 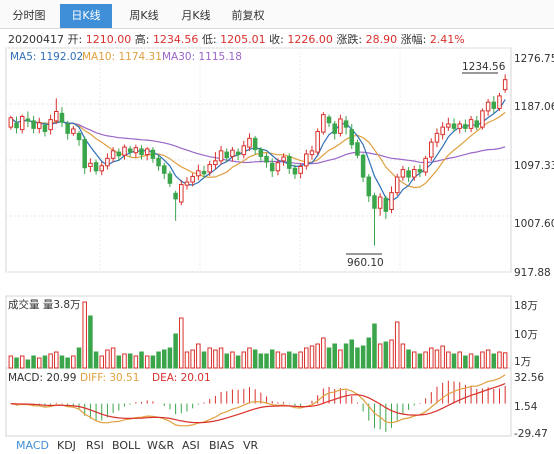 I want to click on tab-weekly-k: 周K线, so click(x=144, y=15).